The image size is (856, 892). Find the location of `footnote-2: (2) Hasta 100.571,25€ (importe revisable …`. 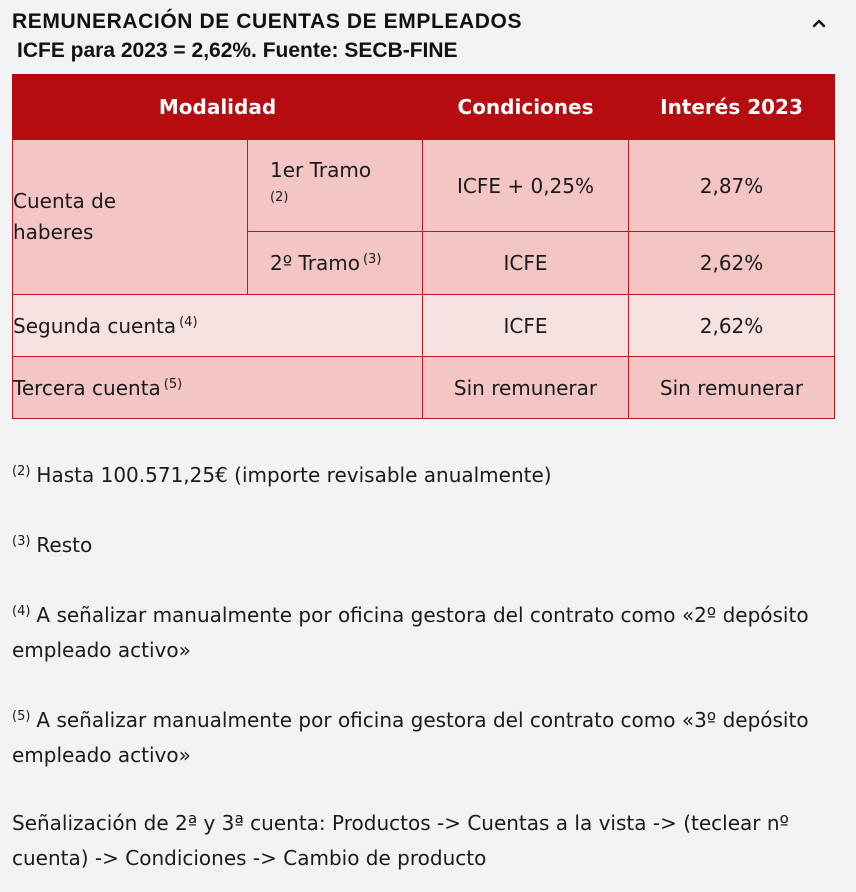

footnote-2: (2) Hasta 100.571,25€ (importe revisable … is located at coordinates (422, 473).